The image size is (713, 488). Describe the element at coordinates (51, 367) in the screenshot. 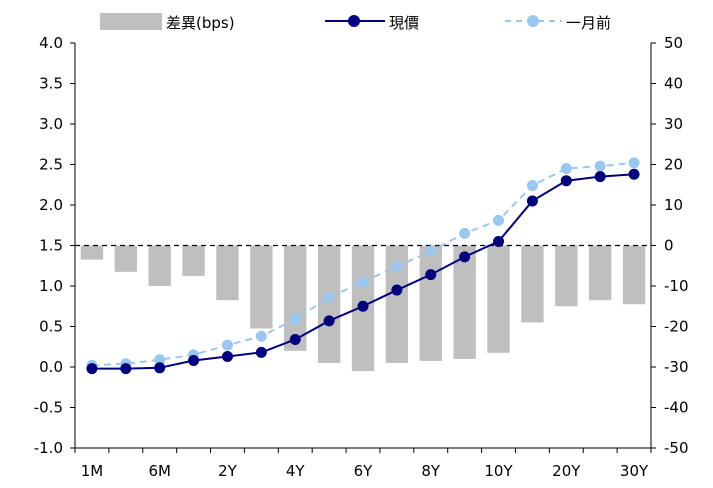

I see `y-left-tick-label: 0.0` at that location.